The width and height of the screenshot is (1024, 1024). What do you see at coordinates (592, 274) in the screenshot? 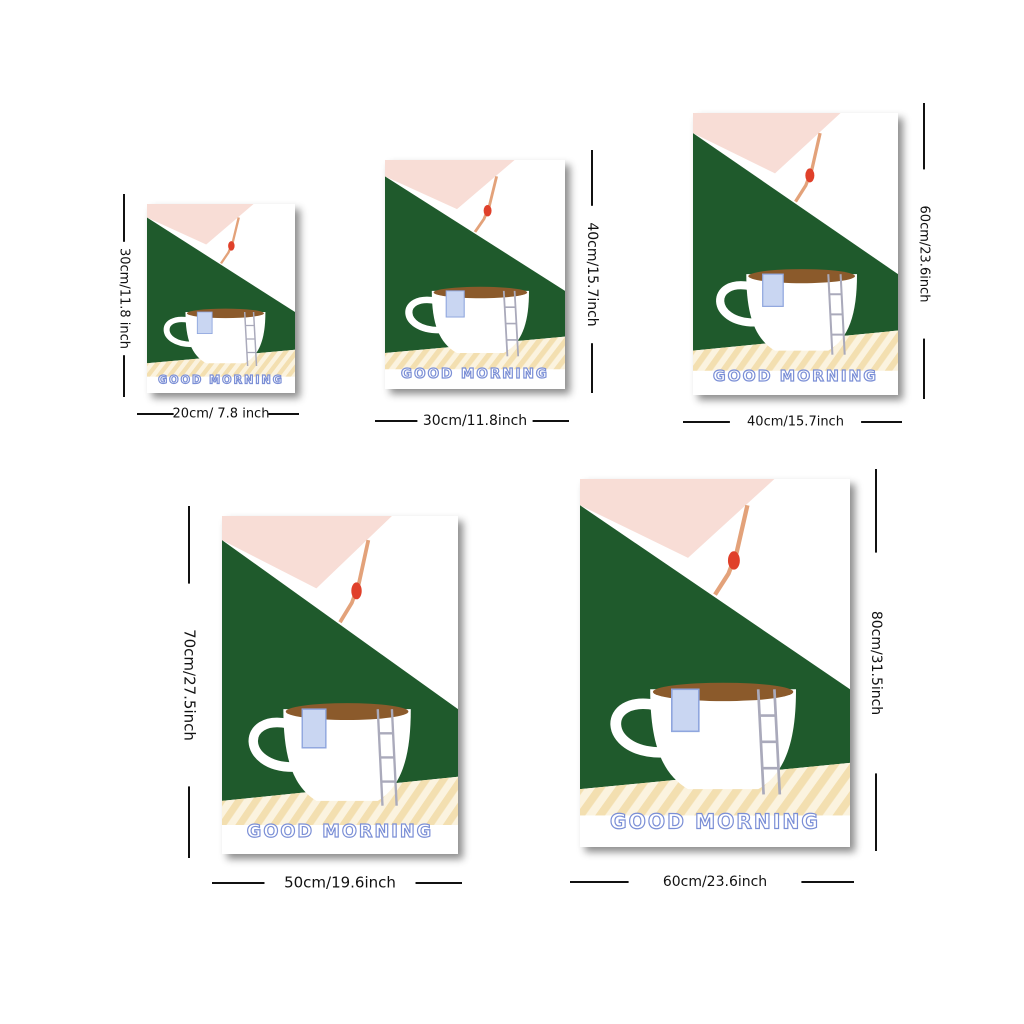
I see `height-label: 40cm/15.7inch` at bounding box center [592, 274].